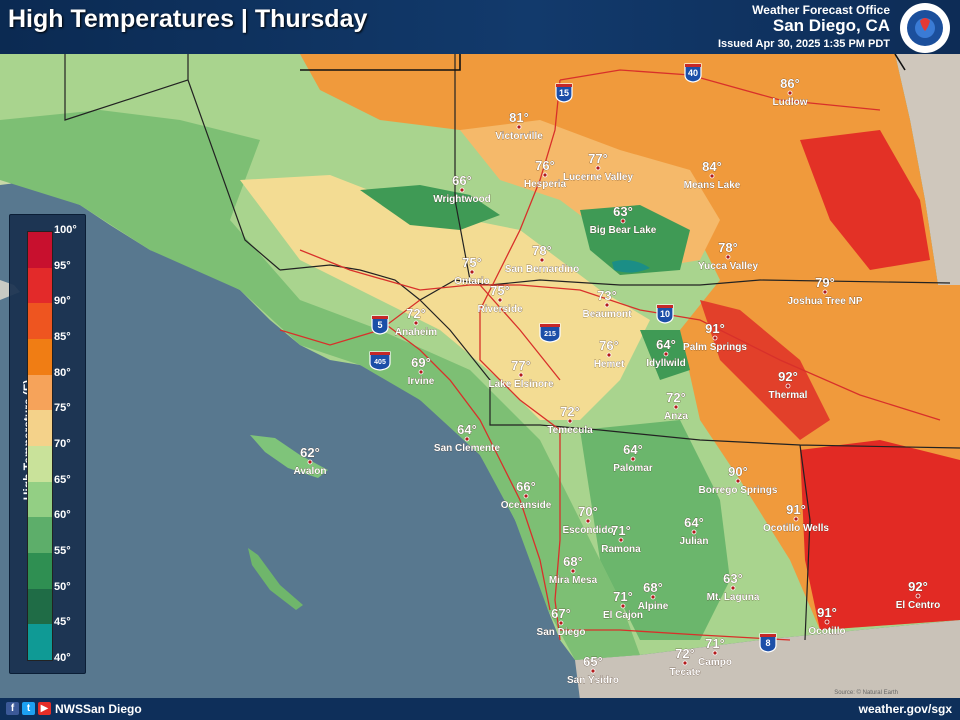 This screenshot has width=960, height=720. I want to click on city-name: Yucca Valley, so click(728, 266).